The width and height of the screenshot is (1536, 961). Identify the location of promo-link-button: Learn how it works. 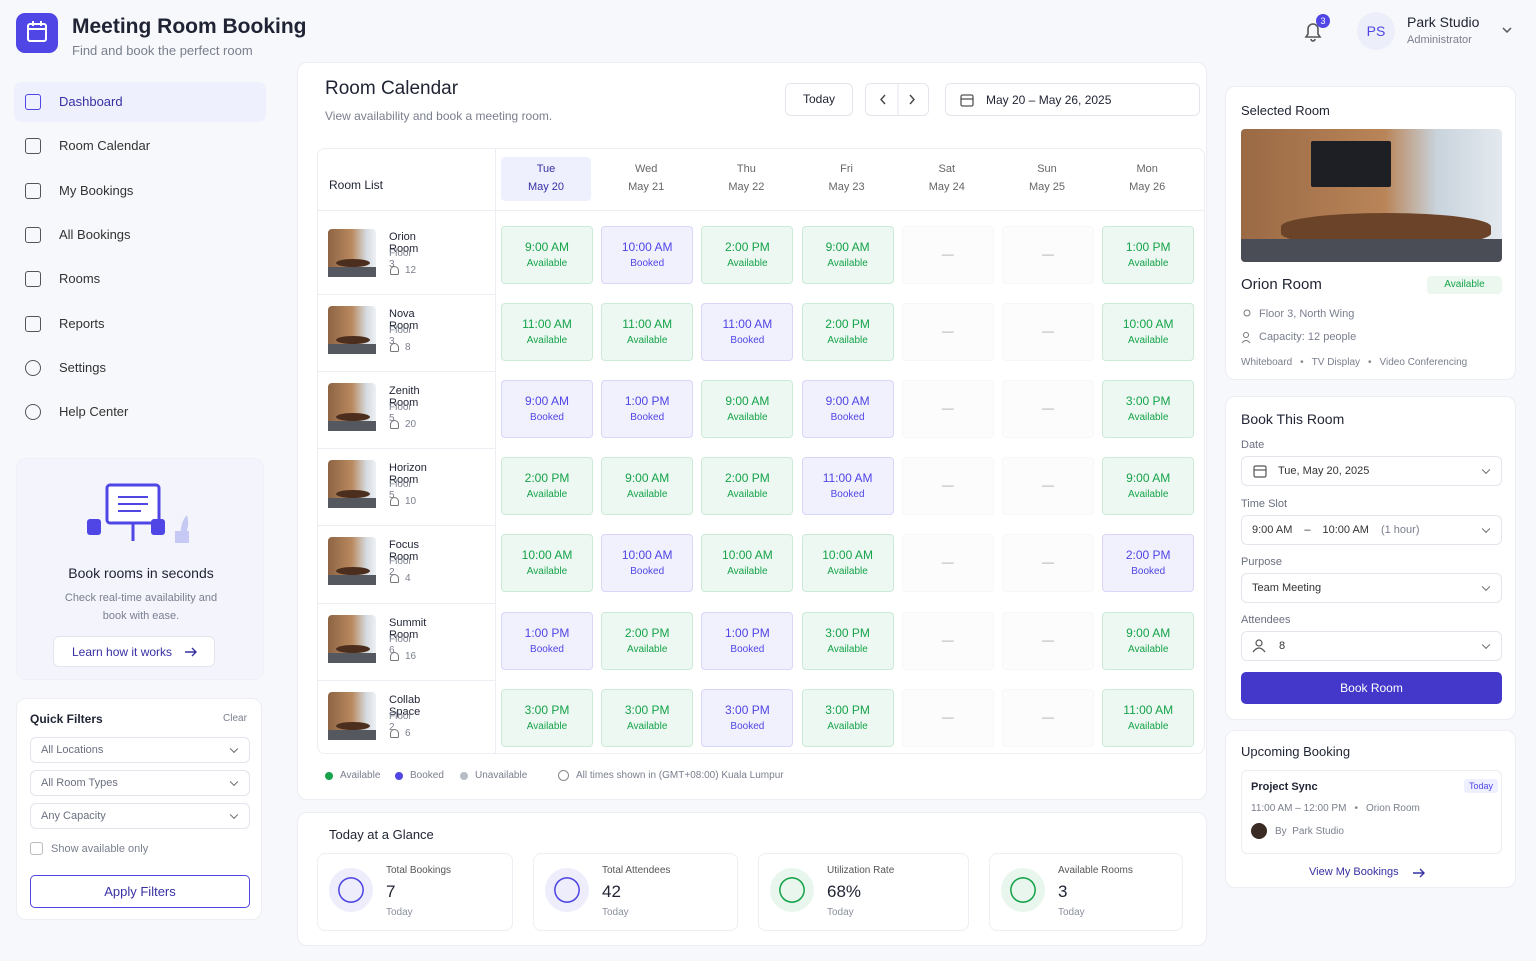
(134, 651).